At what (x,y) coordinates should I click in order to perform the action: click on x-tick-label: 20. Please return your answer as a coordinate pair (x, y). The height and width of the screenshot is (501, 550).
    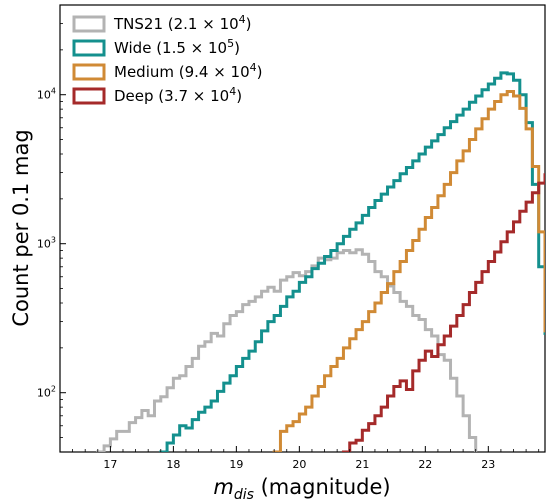
    Looking at the image, I should click on (299, 464).